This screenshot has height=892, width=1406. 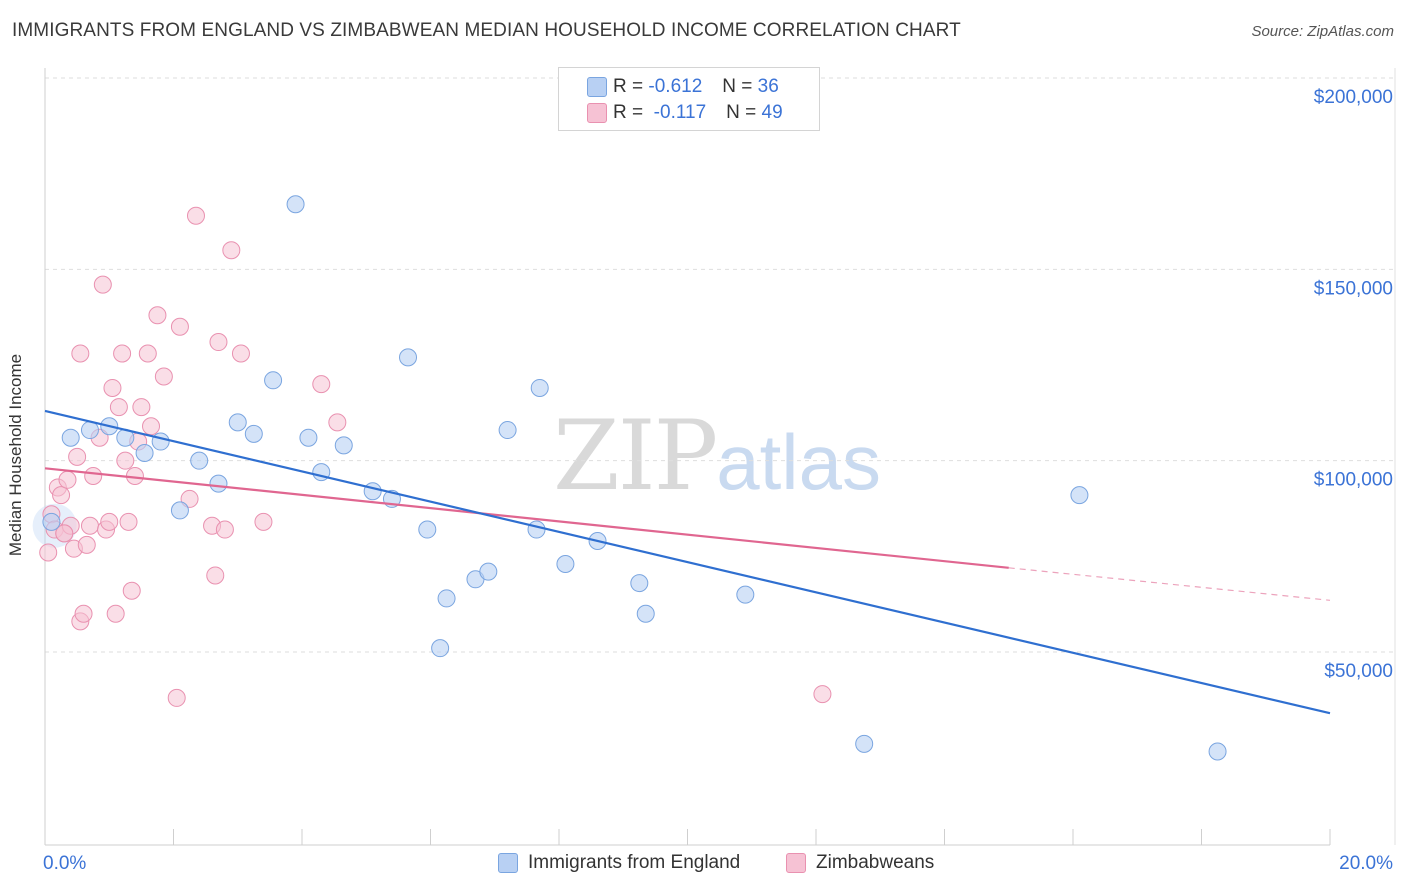 I want to click on legend-row-england: R = -0.612 N = 36, so click(x=683, y=87).